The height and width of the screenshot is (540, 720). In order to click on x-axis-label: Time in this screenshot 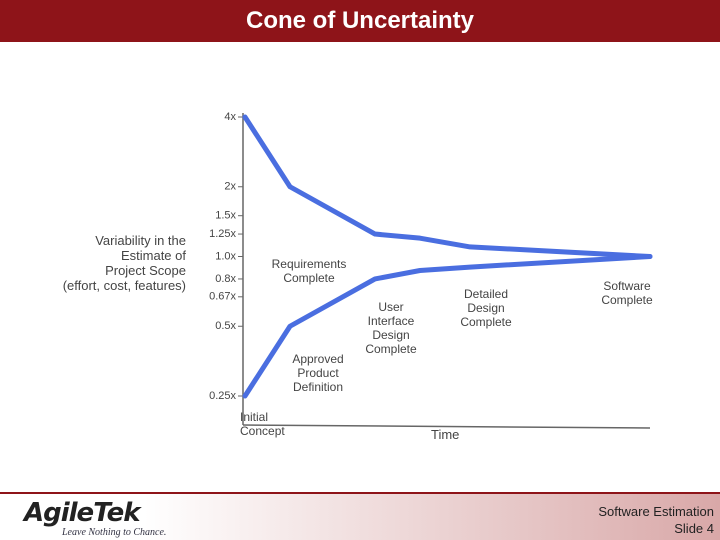, I will do `click(445, 434)`.